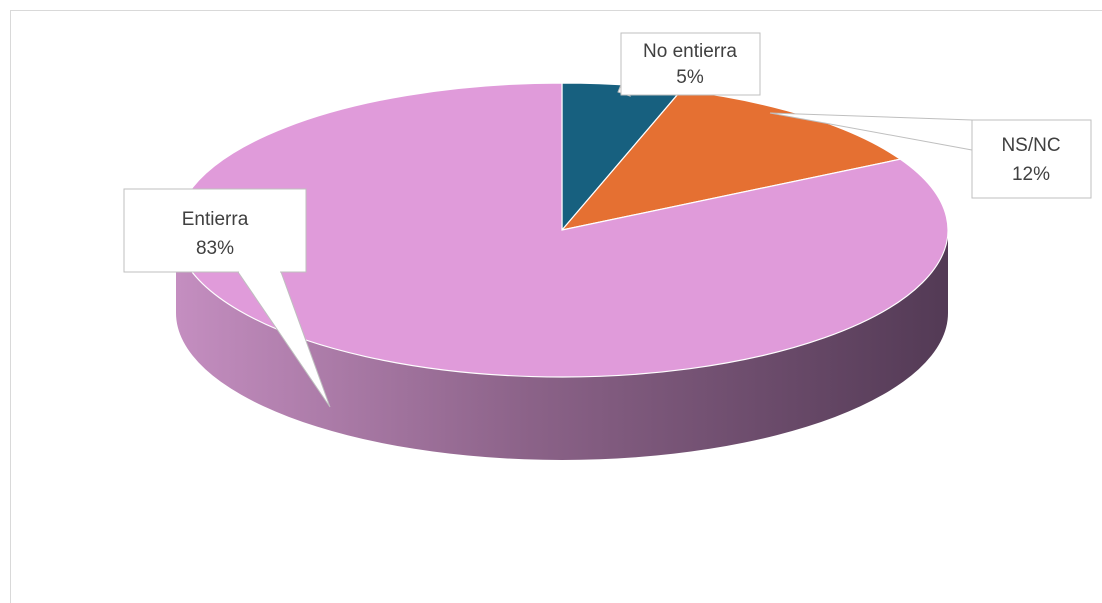 Image resolution: width=1102 pixels, height=603 pixels. I want to click on label-ns-nc-name: NS/NC, so click(1030, 145).